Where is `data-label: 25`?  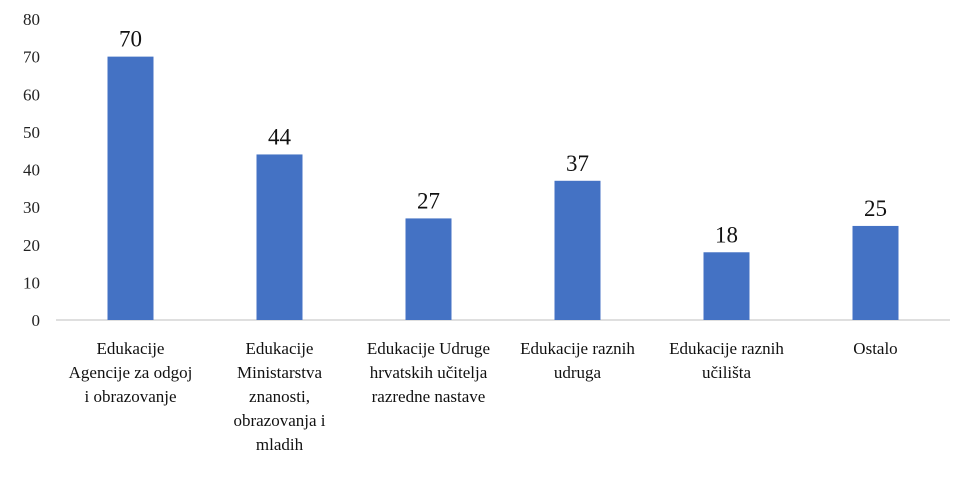 data-label: 25 is located at coordinates (875, 208).